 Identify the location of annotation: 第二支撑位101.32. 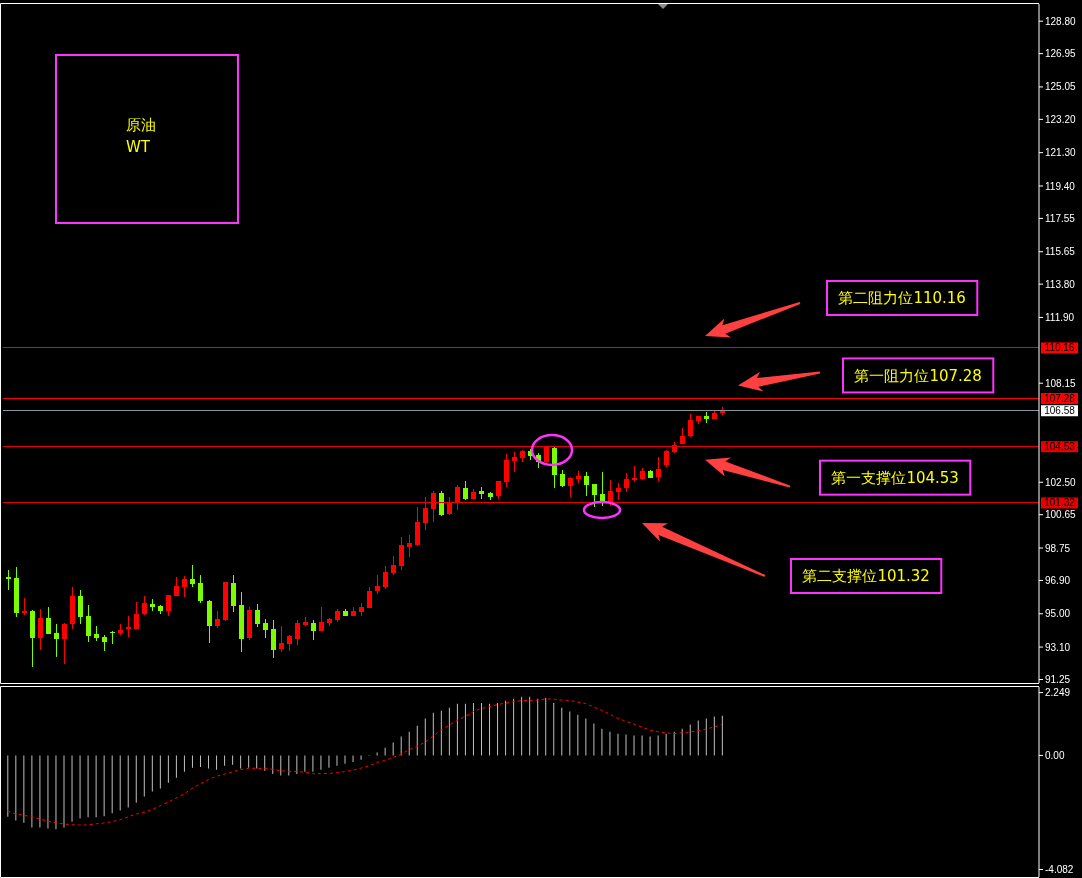
(866, 576).